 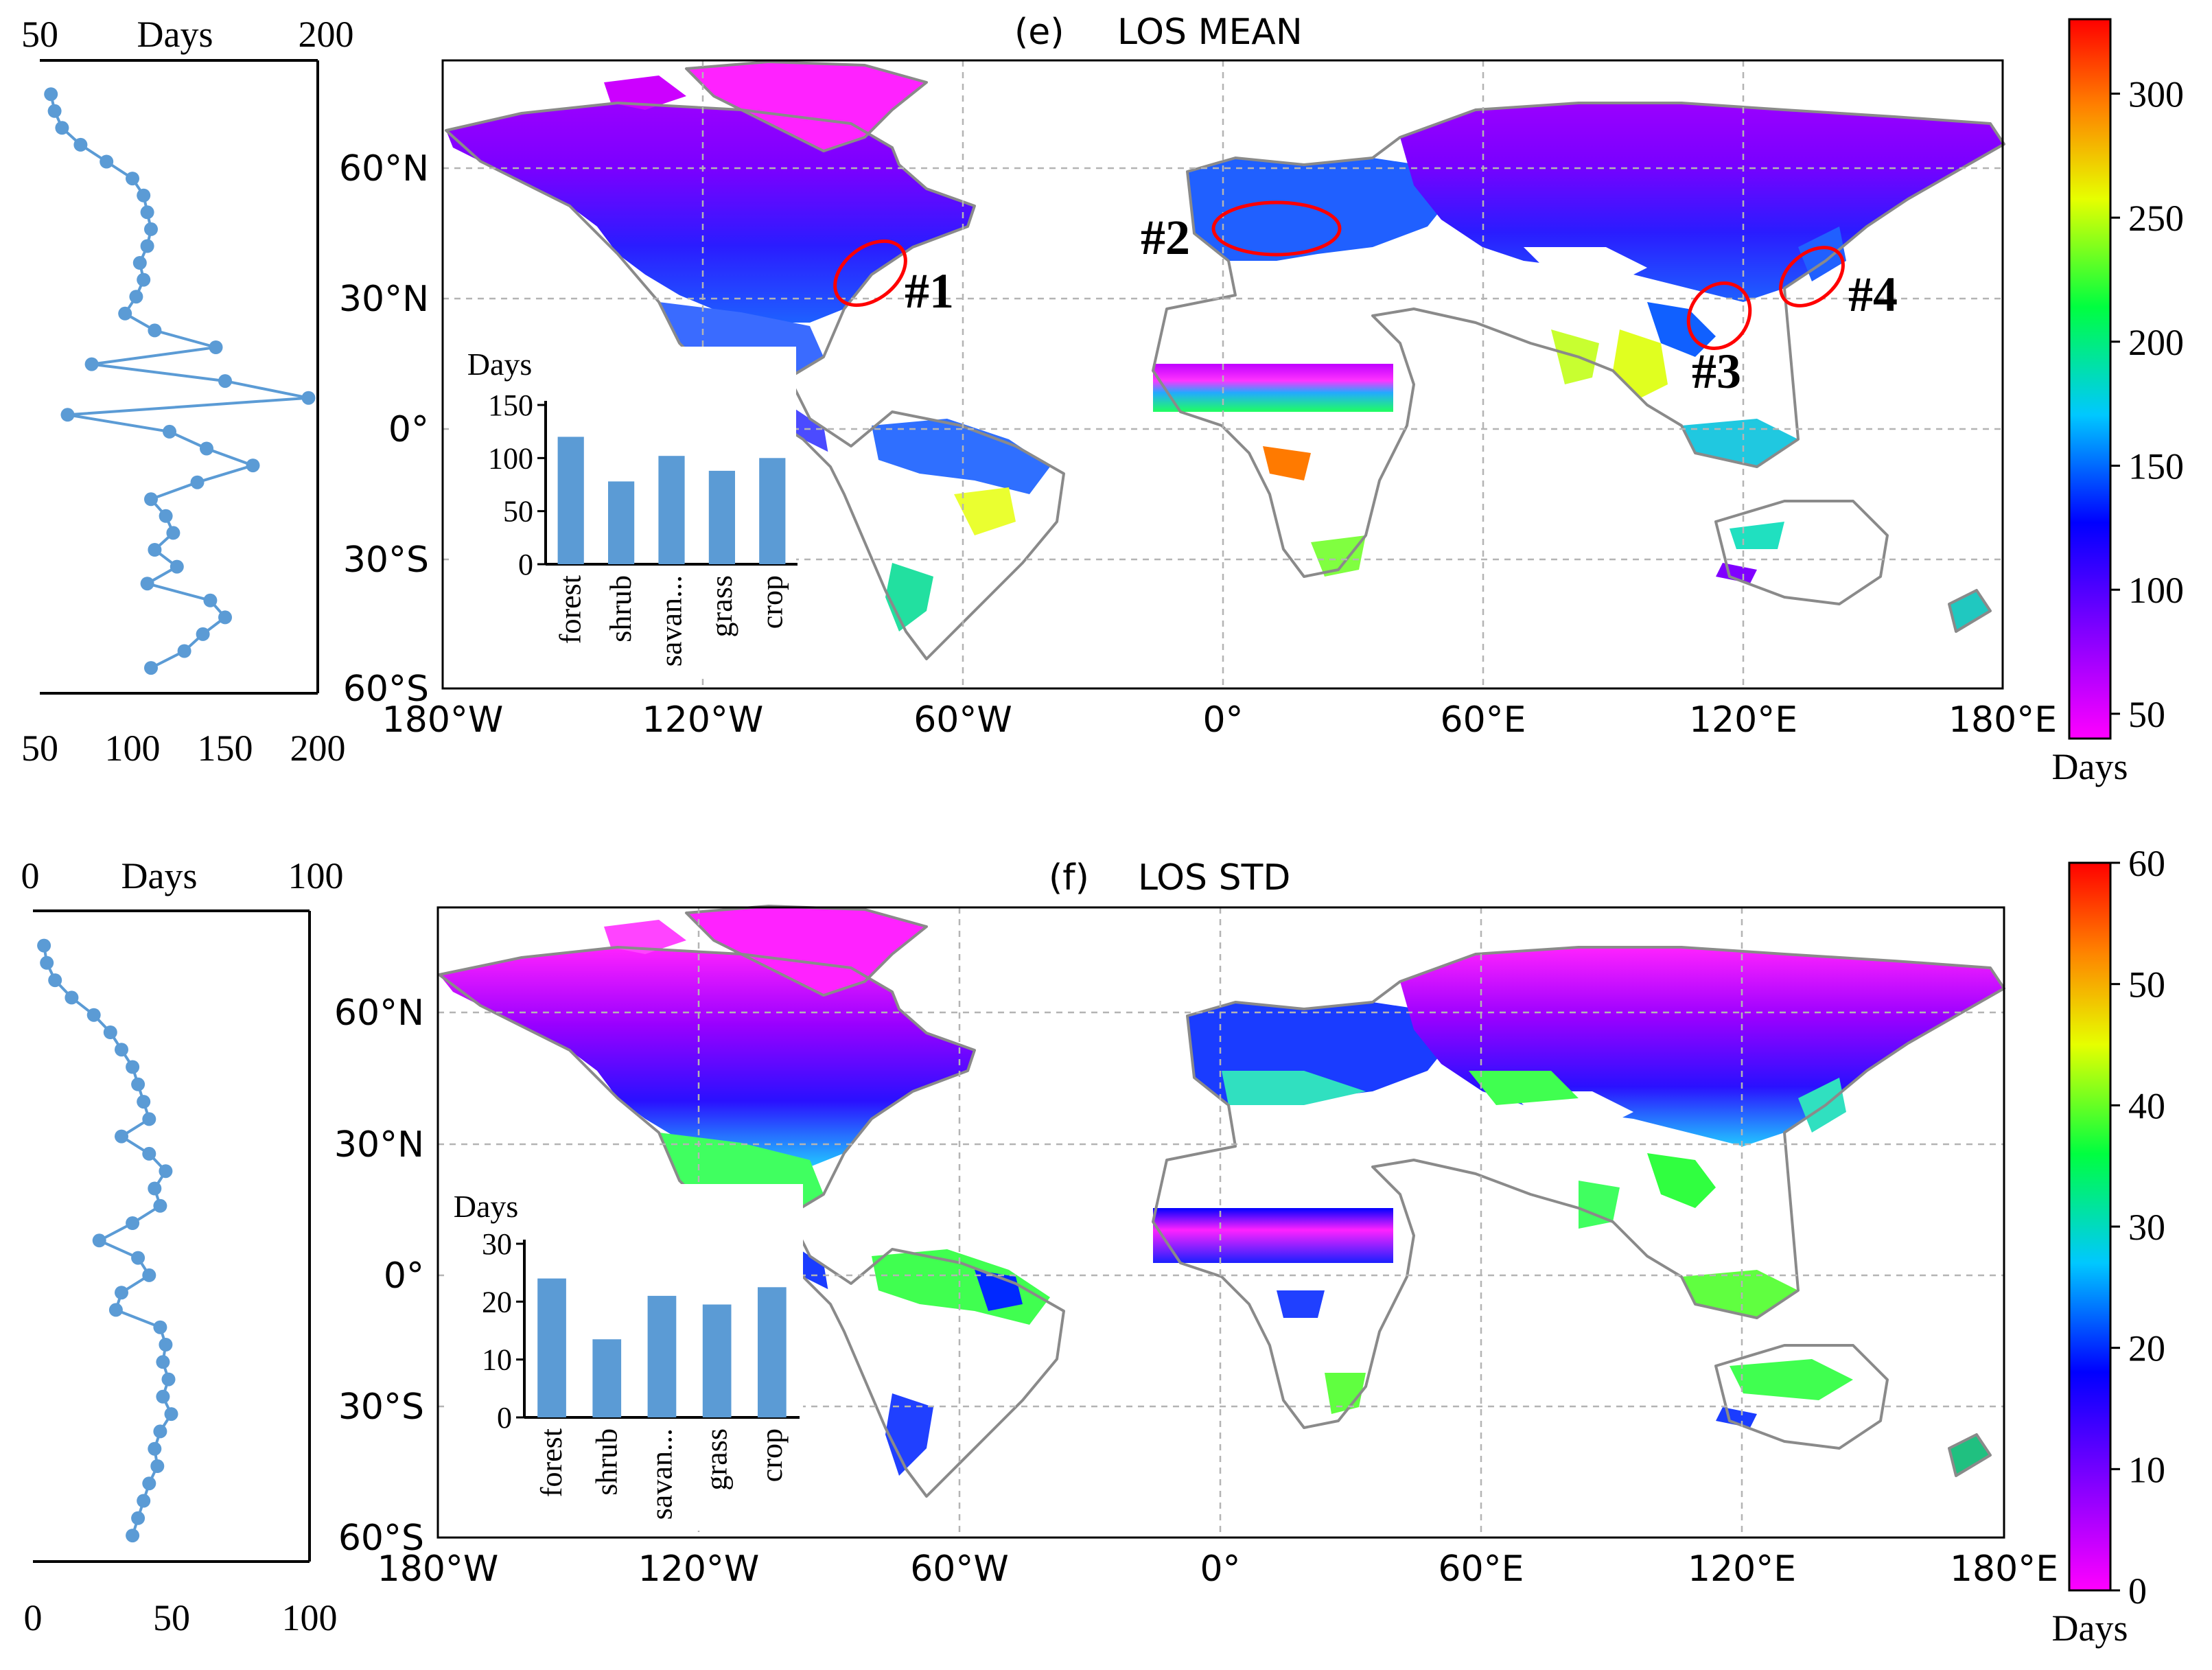 I want to click on inset-f: Days 0 10 20 30 forest shrub savan... grass crop, so click(x=624, y=1357).